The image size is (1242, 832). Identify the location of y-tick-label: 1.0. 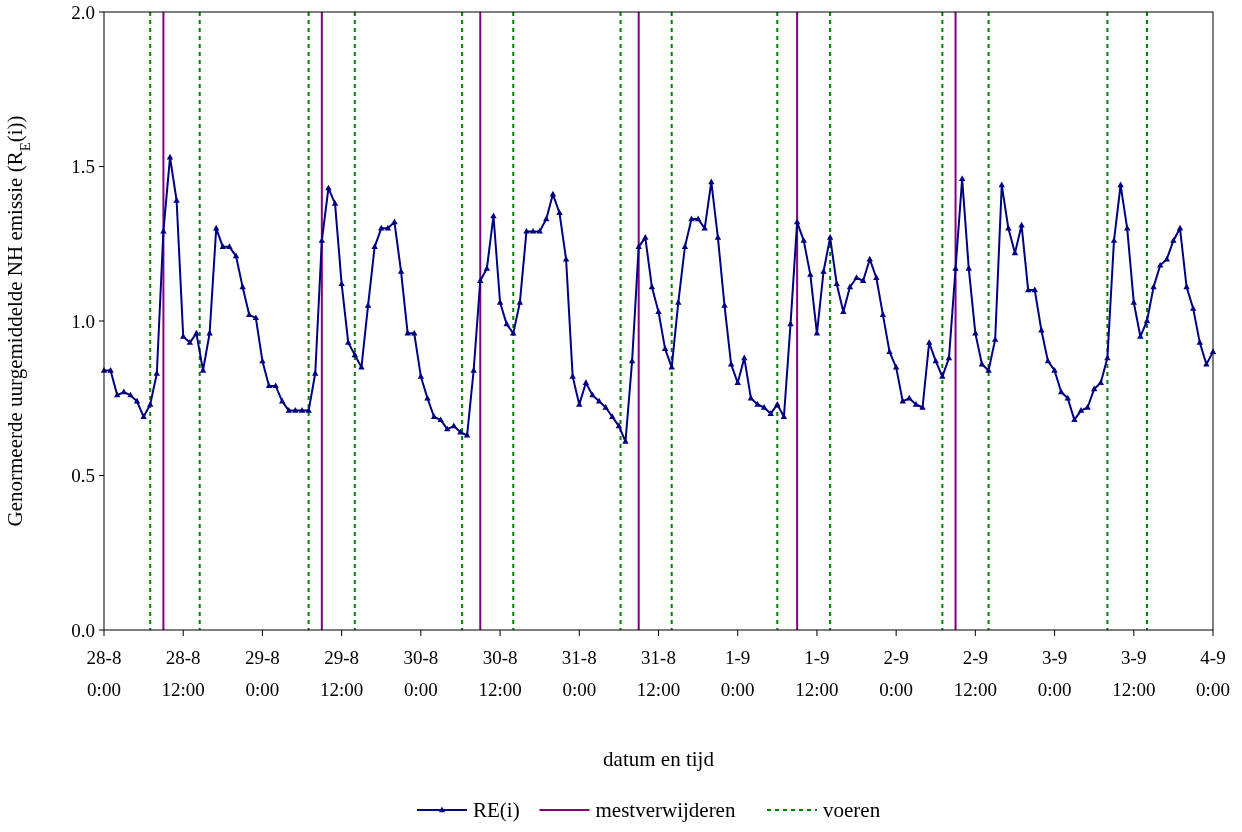
(83, 321).